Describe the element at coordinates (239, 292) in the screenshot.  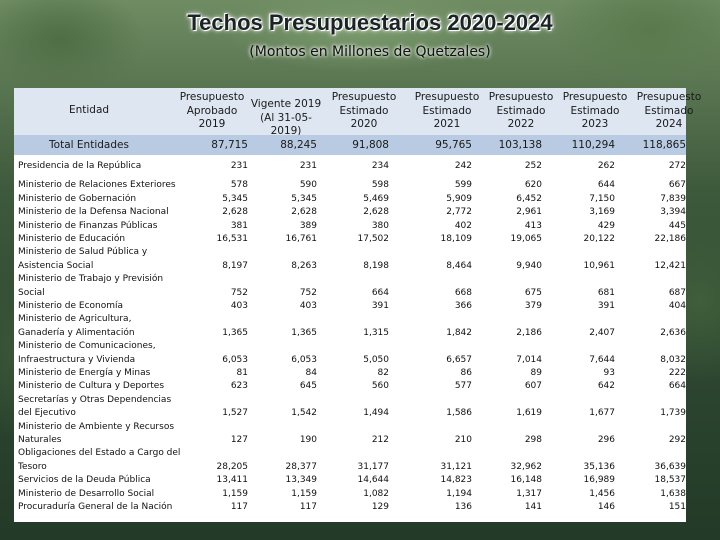
I see `cell-value: 752` at that location.